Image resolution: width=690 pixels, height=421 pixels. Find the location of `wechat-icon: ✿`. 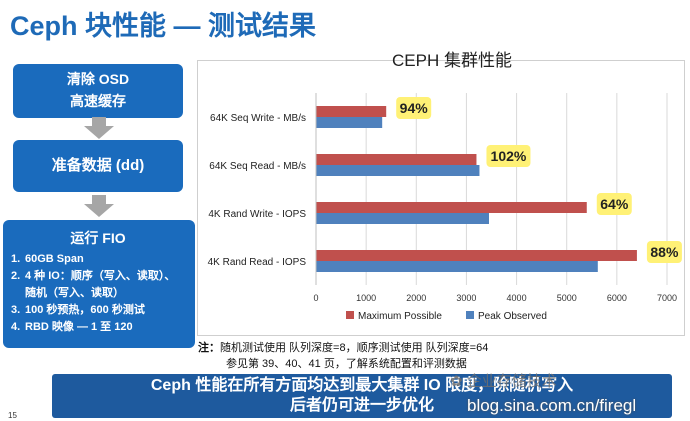

wechat-icon: ✿ is located at coordinates (456, 381).